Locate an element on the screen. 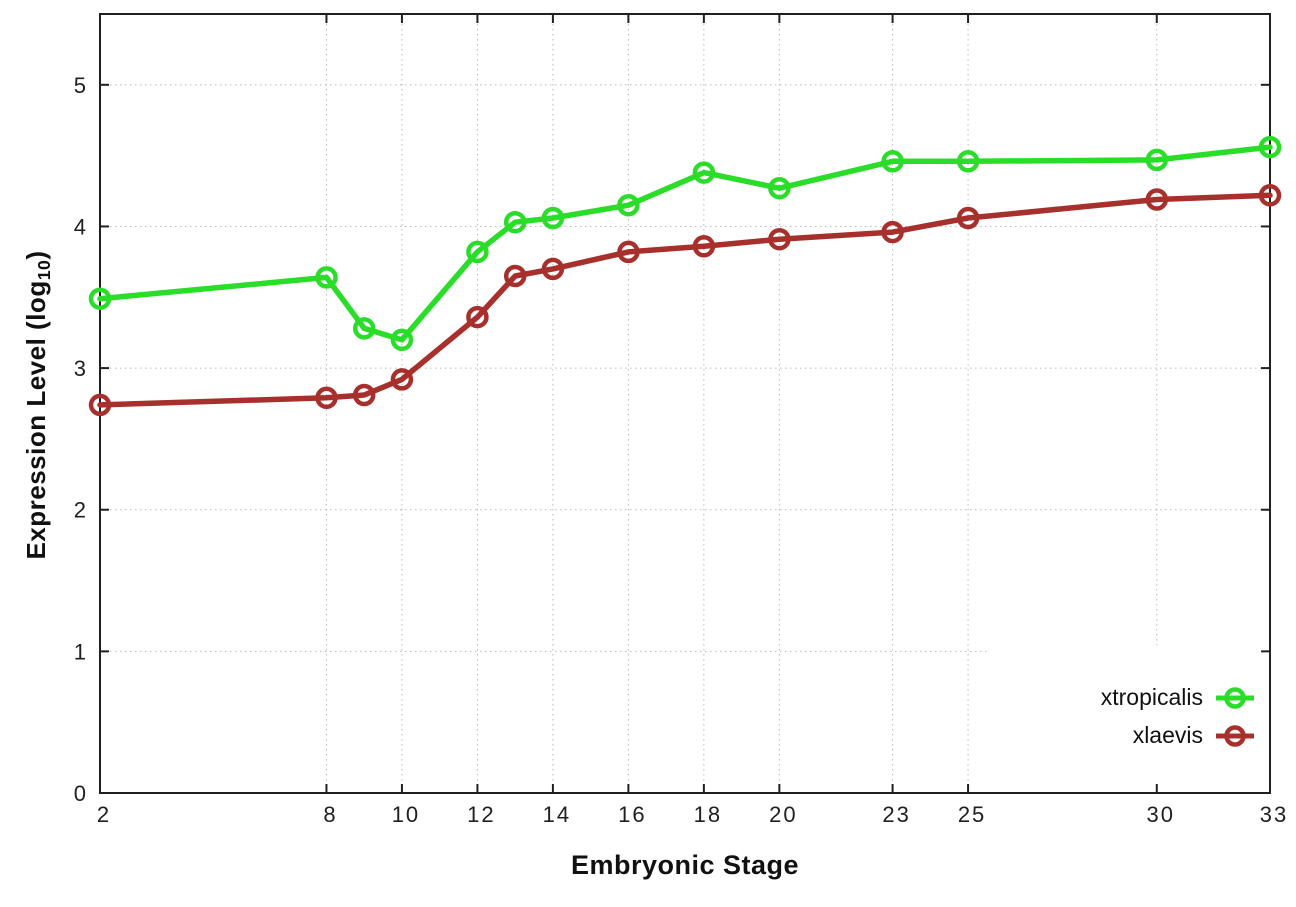  y-tick-label-5: 5 is located at coordinates (81, 85).